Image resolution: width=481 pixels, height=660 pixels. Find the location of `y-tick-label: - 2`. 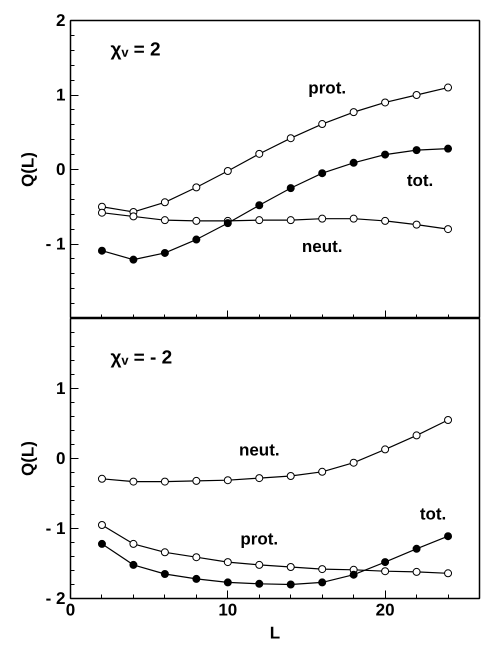

y-tick-label: - 2 is located at coordinates (56, 598).